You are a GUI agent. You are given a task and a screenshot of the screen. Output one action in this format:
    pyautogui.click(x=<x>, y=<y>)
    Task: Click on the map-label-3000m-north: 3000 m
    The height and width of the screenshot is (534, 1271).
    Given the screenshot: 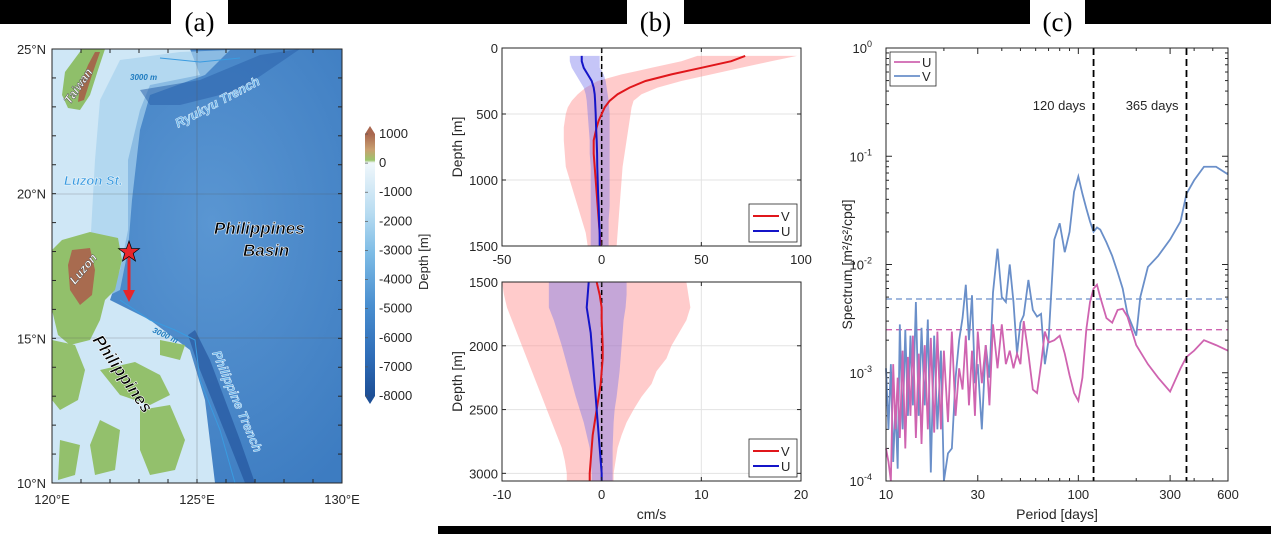 What is the action you would take?
    pyautogui.click(x=143, y=77)
    